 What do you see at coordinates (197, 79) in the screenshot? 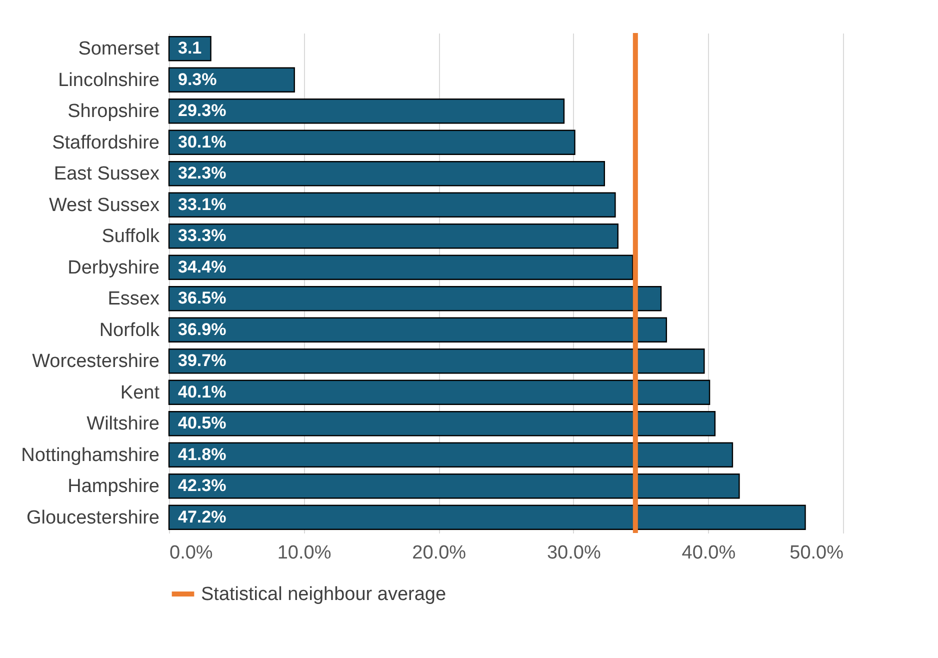
I see `data-label: 9.3%` at bounding box center [197, 79].